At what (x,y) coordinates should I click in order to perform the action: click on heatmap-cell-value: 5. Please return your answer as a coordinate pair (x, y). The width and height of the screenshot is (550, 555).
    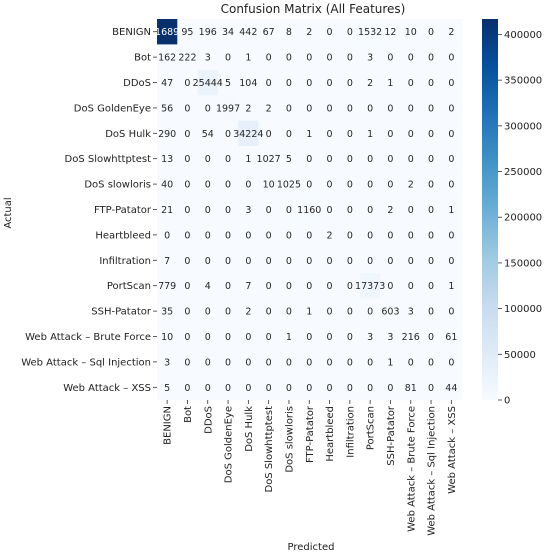
    Looking at the image, I should click on (167, 388).